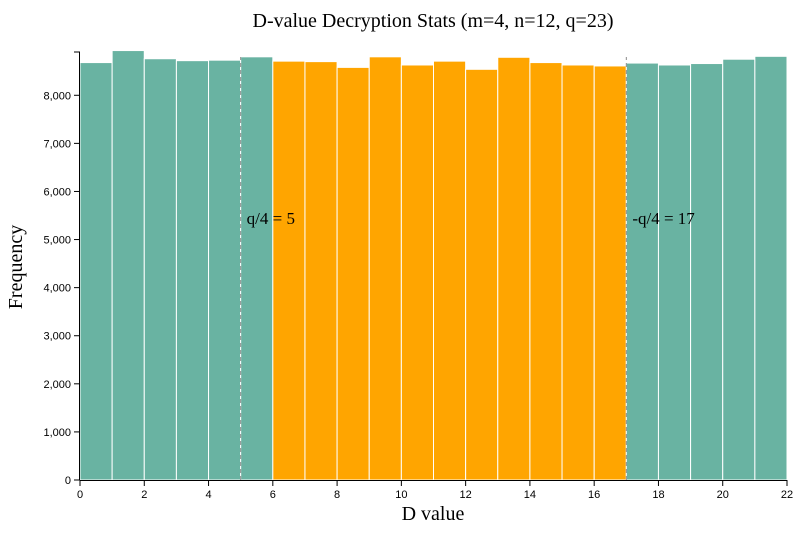 This screenshot has width=800, height=533. Describe the element at coordinates (57, 192) in the screenshot. I see `y-tick-label: 6,000` at that location.